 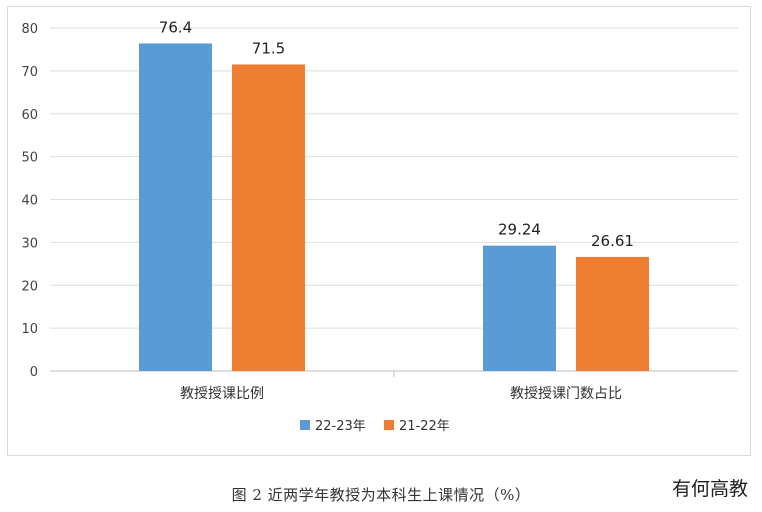 What do you see at coordinates (29, 158) in the screenshot?
I see `y-tick-label: 50` at bounding box center [29, 158].